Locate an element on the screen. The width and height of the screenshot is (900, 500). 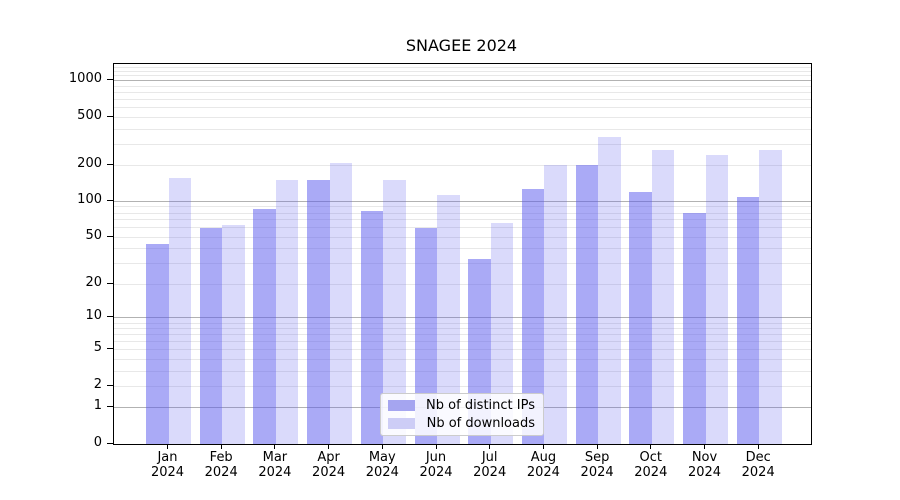
y-tick-label: 500 is located at coordinates (89, 115).